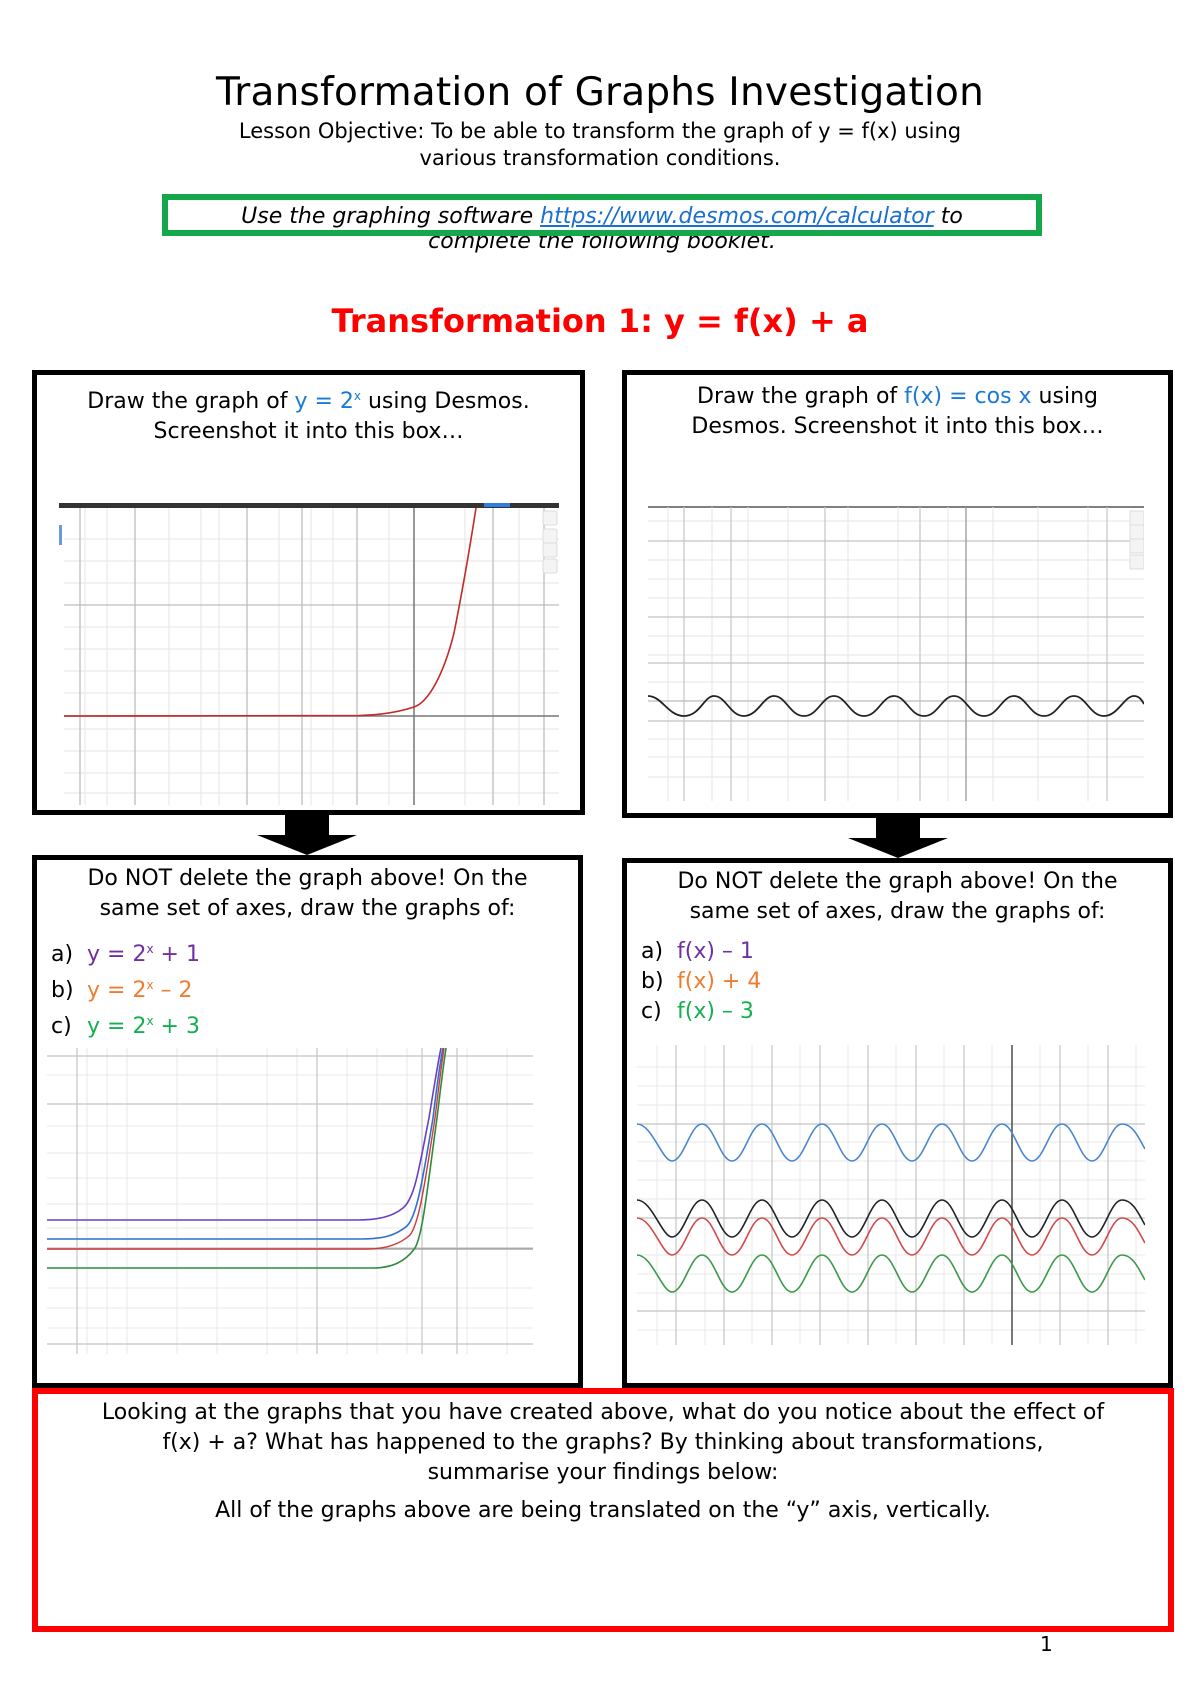 This screenshot has width=1200, height=1698. What do you see at coordinates (125, 954) in the screenshot?
I see `list-item: a) y = 2x + 1` at bounding box center [125, 954].